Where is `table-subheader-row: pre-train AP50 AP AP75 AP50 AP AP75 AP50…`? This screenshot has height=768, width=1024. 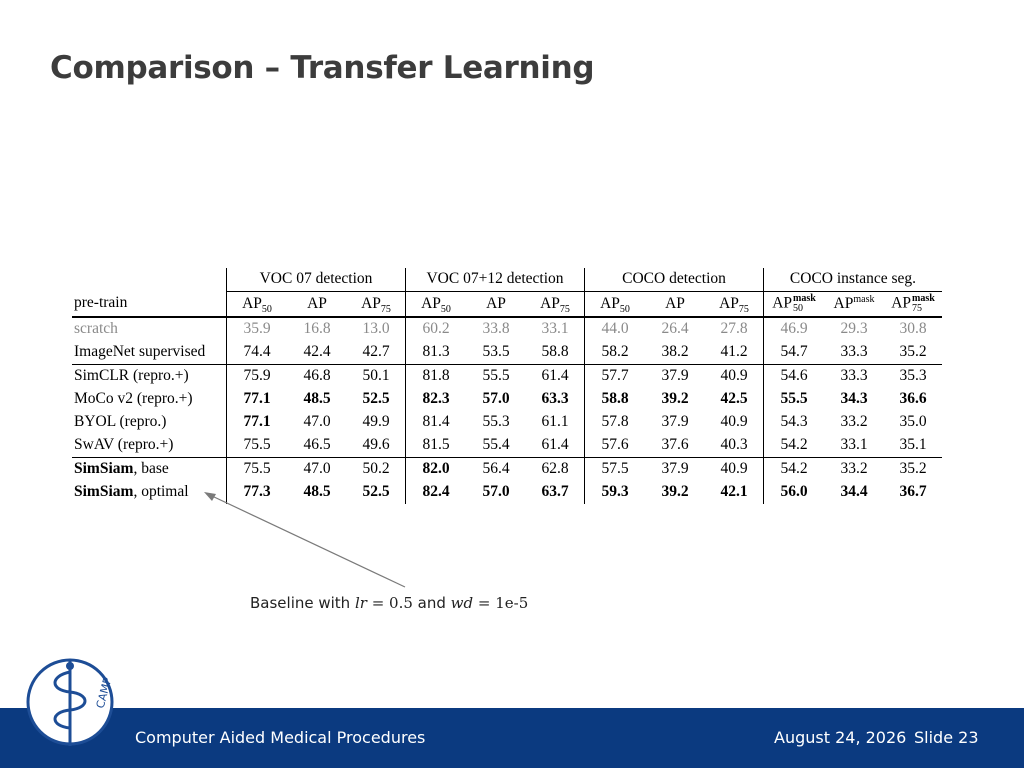 table-subheader-row: pre-train AP50 AP AP75 AP50 AP AP75 AP50… is located at coordinates (507, 304).